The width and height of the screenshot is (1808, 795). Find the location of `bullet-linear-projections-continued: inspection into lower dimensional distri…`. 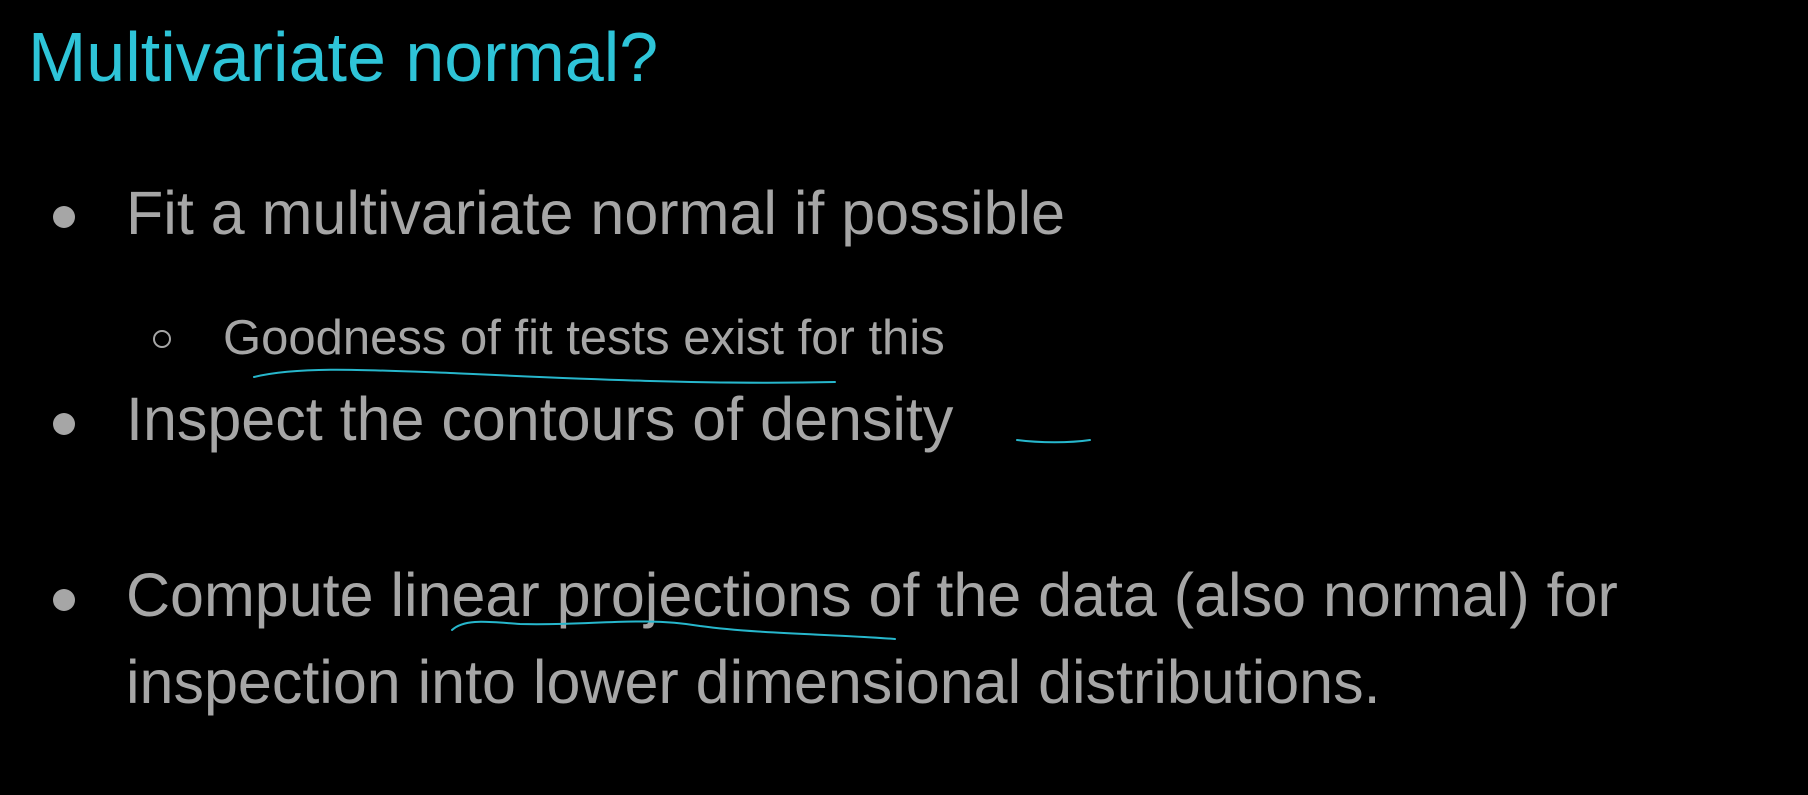

bullet-linear-projections-continued: inspection into lower dimensional distri… is located at coordinates (753, 682).